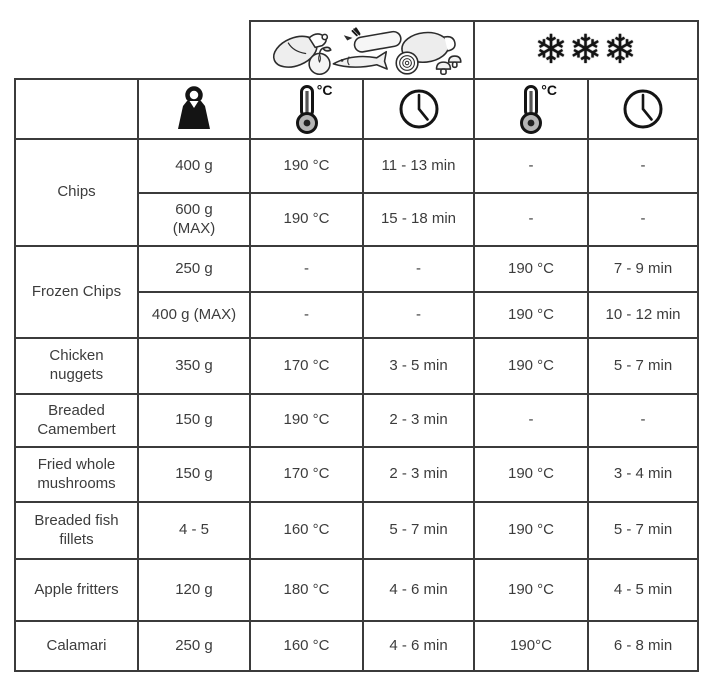  What do you see at coordinates (418, 166) in the screenshot?
I see `fresh-time-cell: 11 - 13 min` at bounding box center [418, 166].